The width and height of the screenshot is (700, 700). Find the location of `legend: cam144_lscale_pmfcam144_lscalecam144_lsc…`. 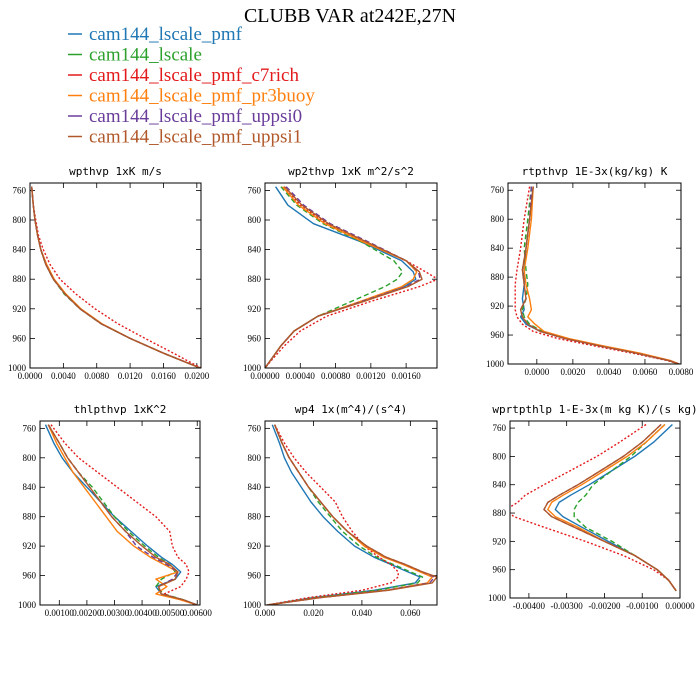

legend: cam144_lscale_pmfcam144_lscalecam144_lsc… is located at coordinates (191, 86).